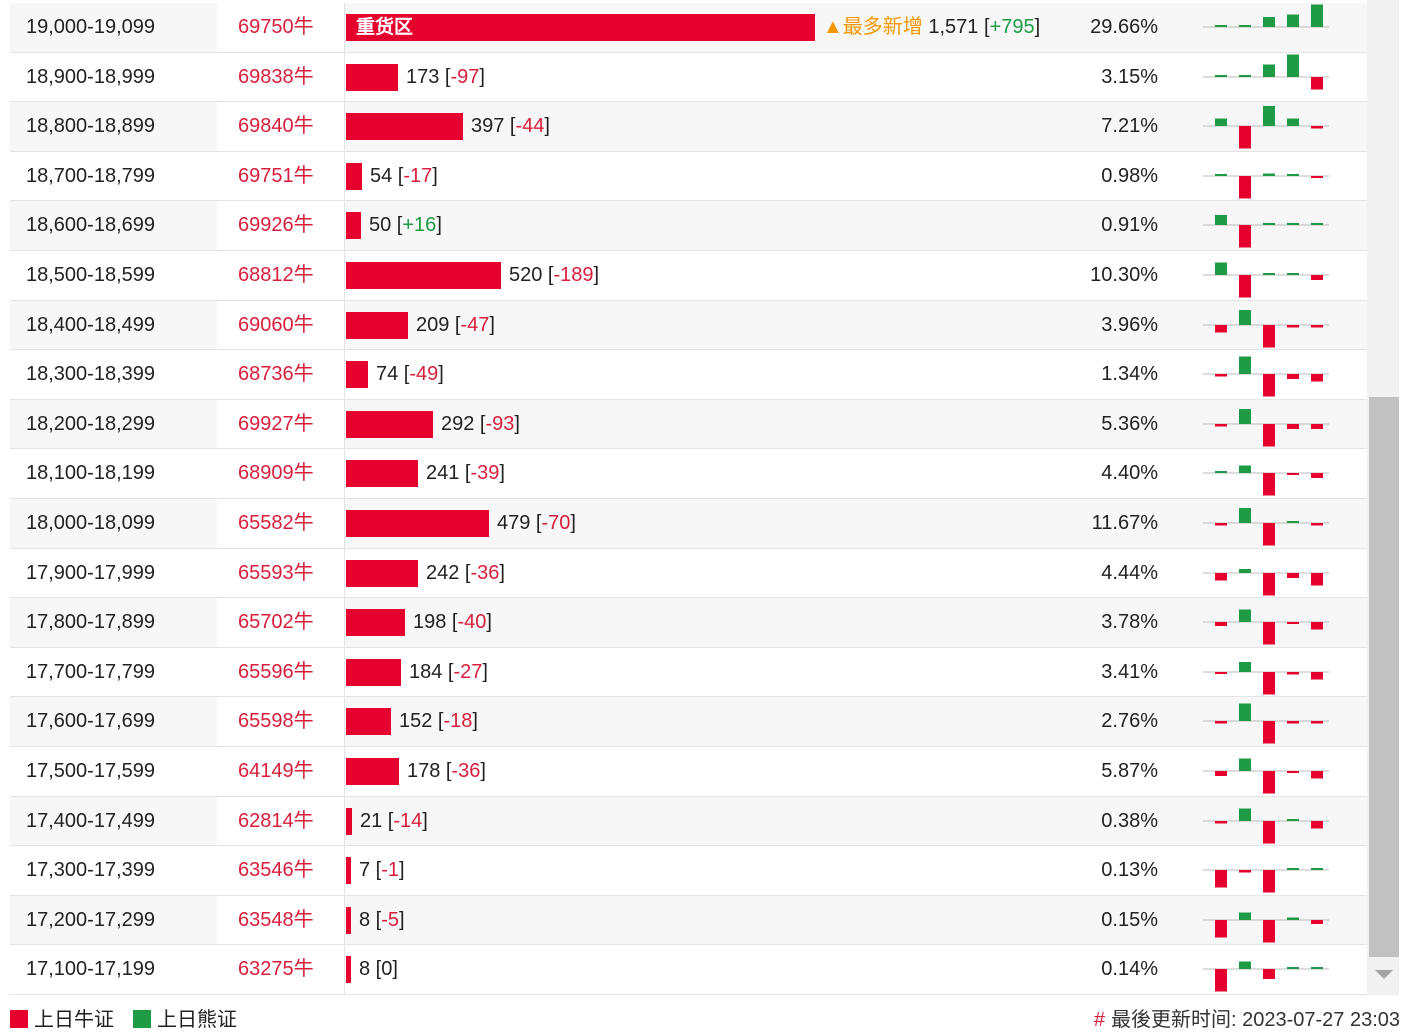  I want to click on price-range: 17,600-17,699, so click(91, 721).